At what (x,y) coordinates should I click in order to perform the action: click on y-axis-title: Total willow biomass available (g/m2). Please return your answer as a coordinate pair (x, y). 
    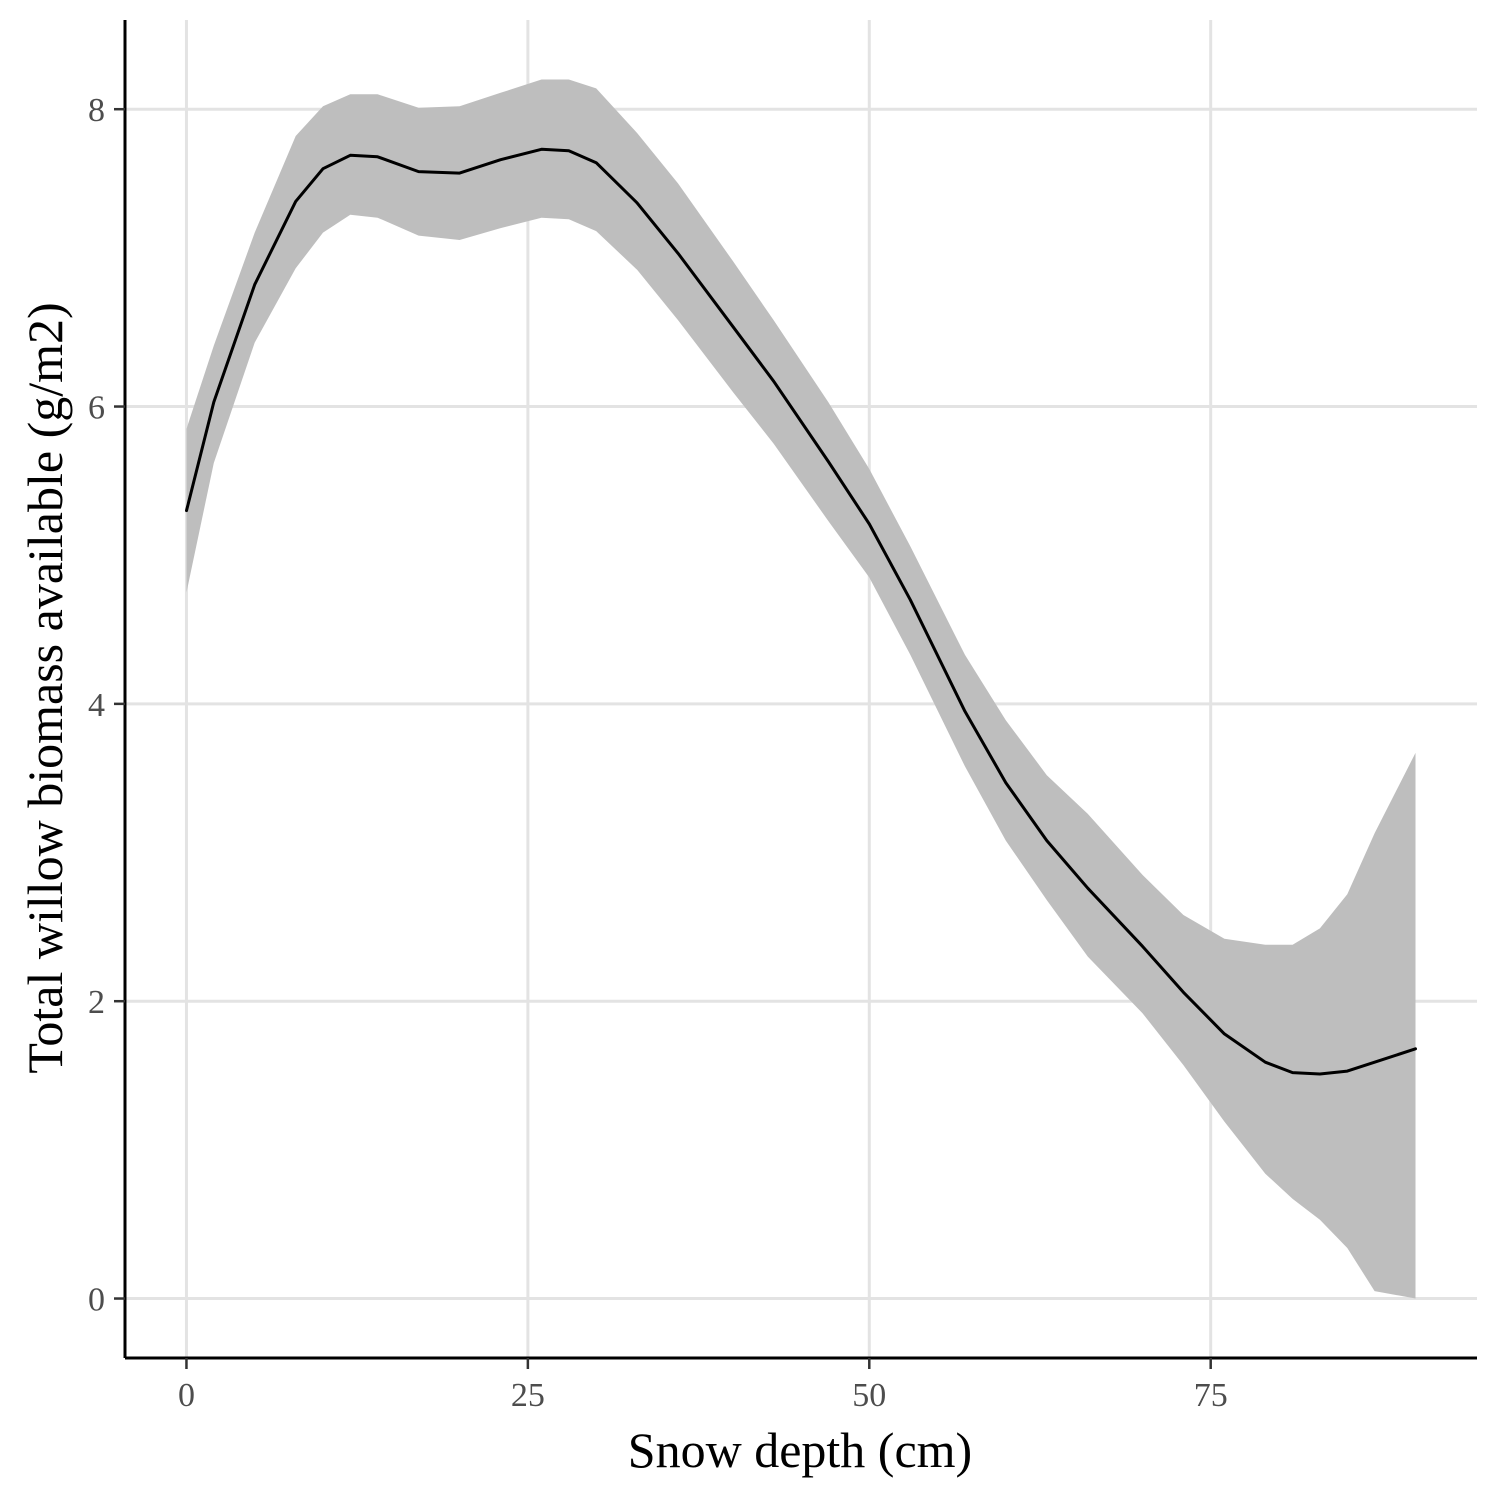
    Looking at the image, I should click on (45, 687).